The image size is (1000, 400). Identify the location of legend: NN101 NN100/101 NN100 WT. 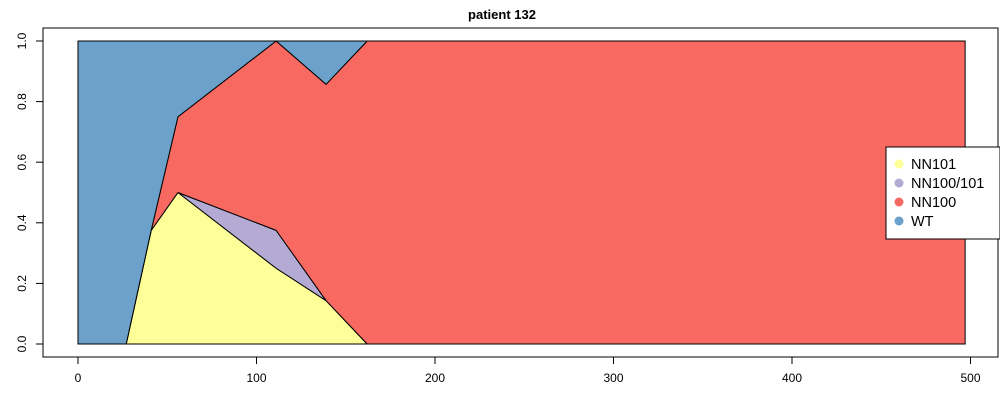
(942, 193).